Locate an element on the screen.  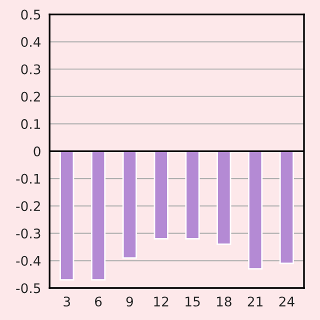
x-tick-label: 15 is located at coordinates (193, 301).